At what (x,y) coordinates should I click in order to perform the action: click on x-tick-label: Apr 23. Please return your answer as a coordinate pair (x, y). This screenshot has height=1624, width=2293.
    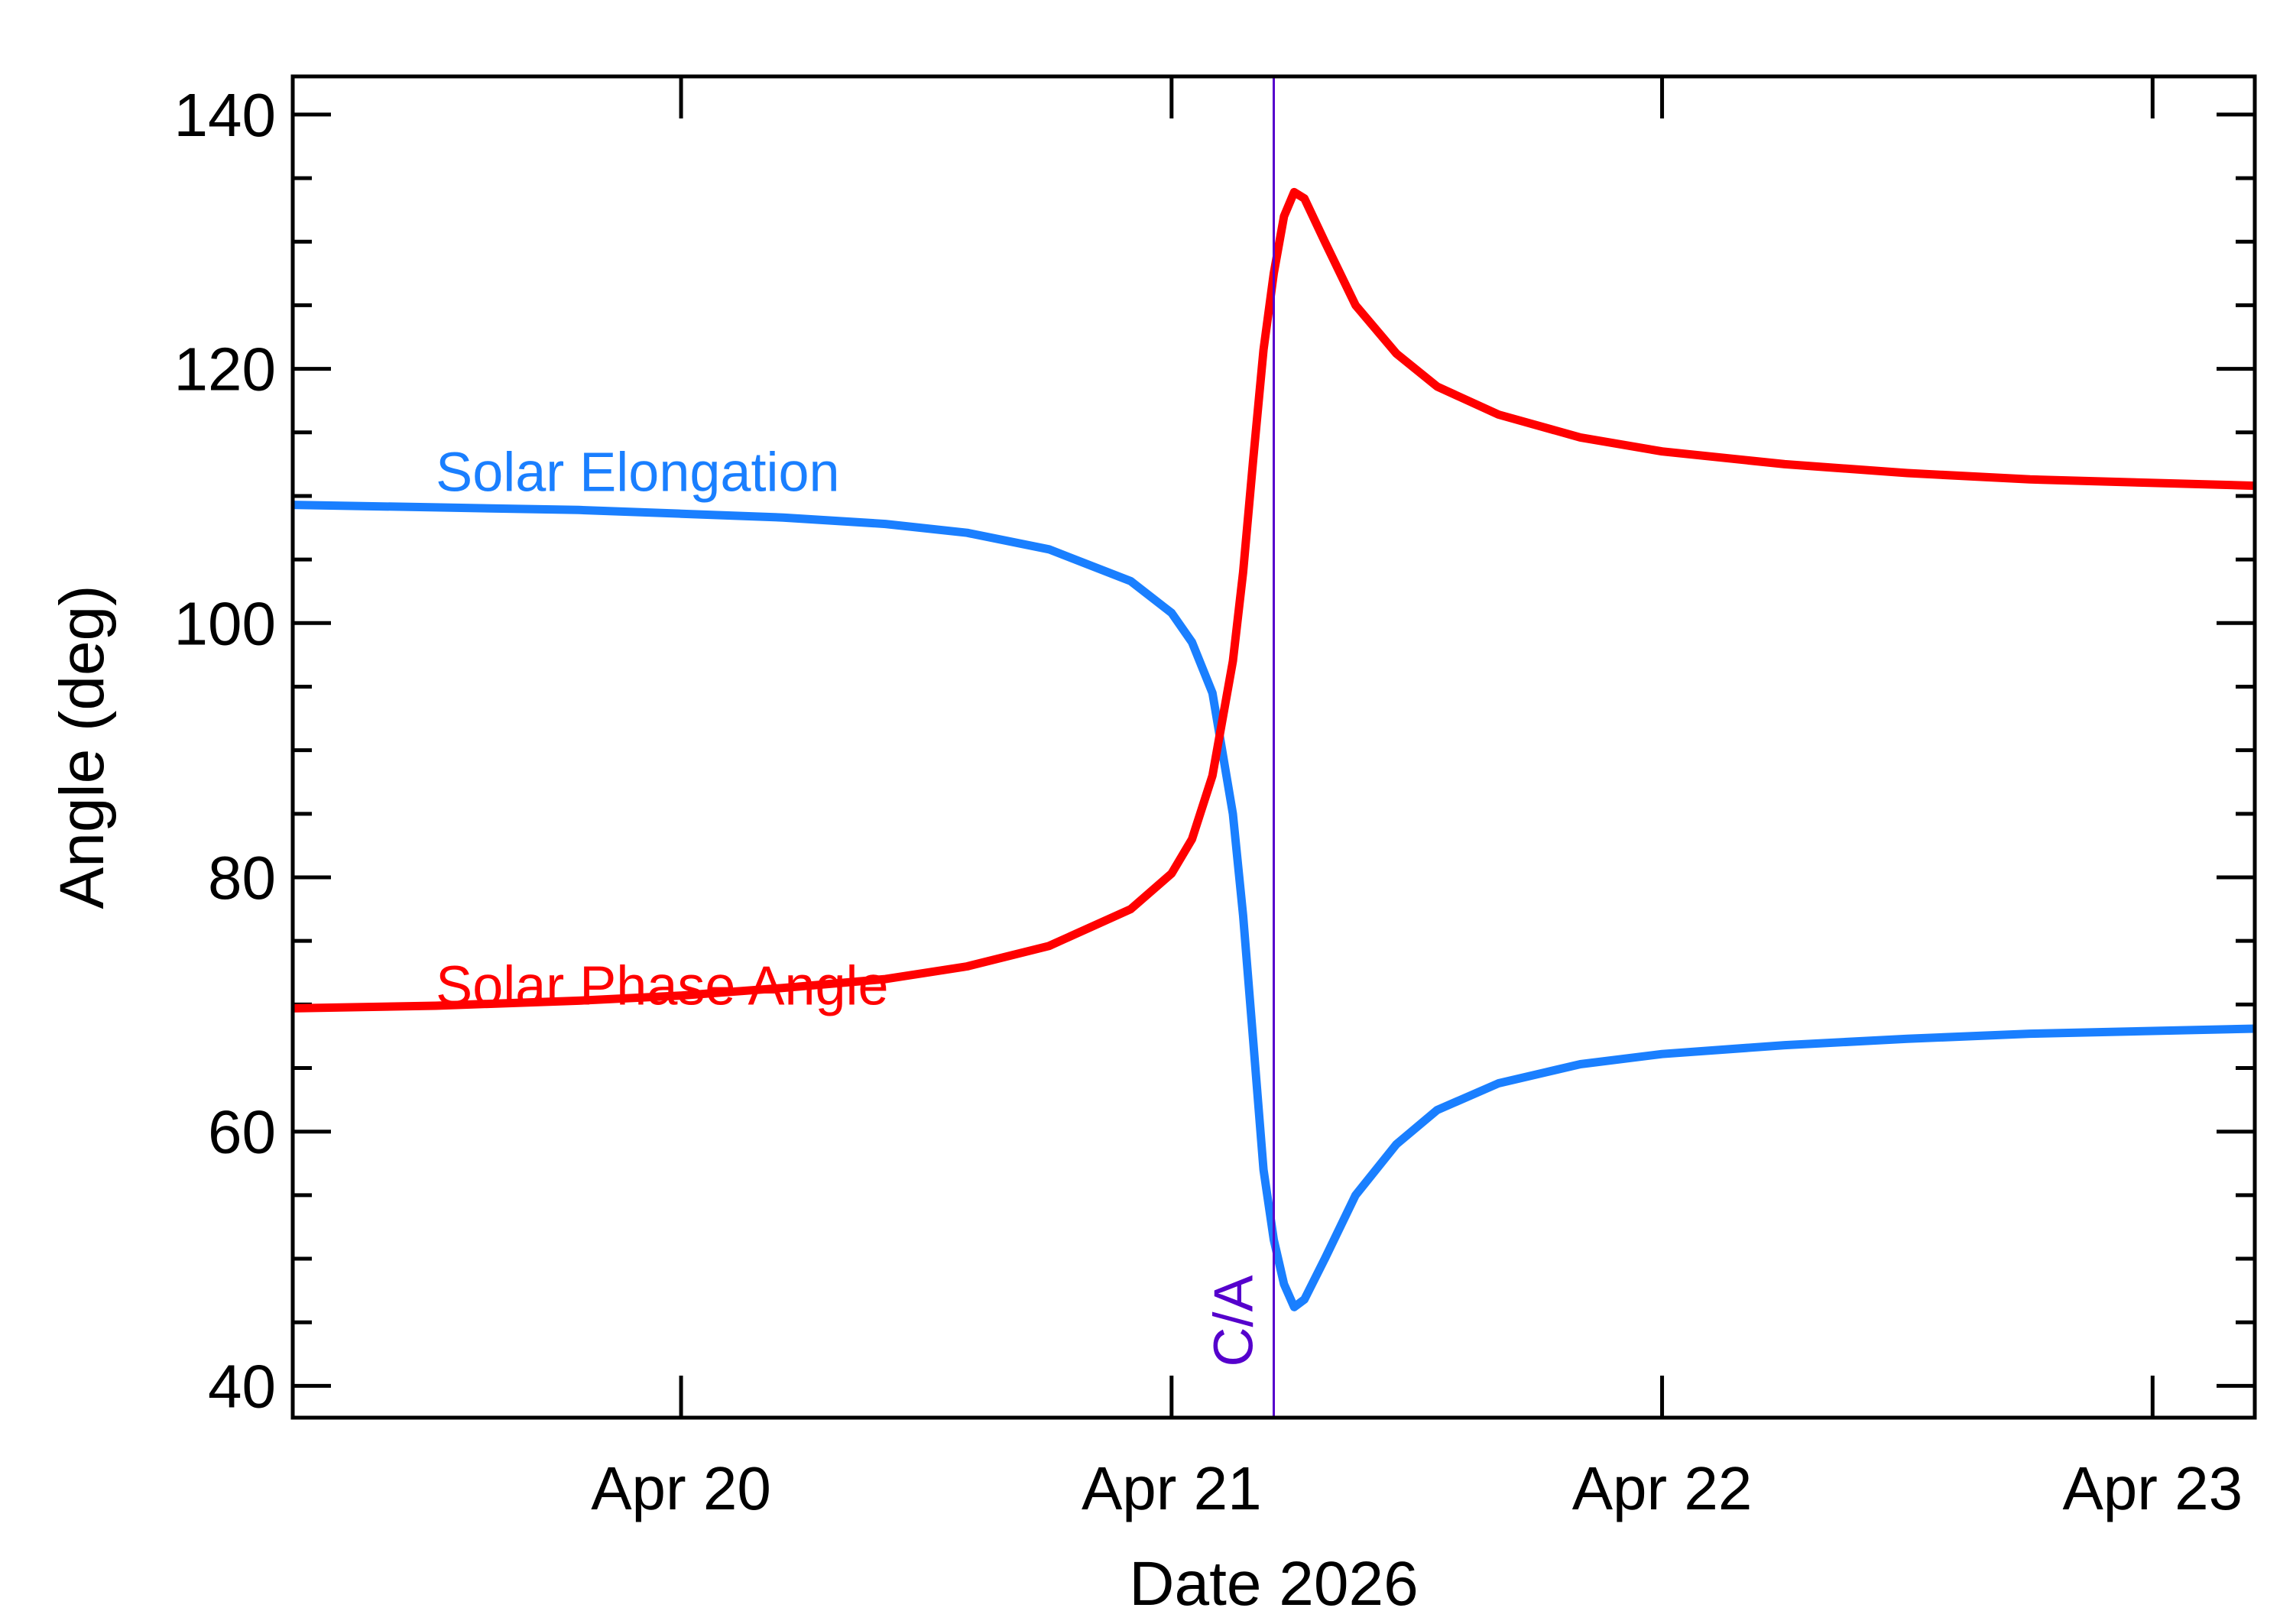
    Looking at the image, I should click on (2152, 1488).